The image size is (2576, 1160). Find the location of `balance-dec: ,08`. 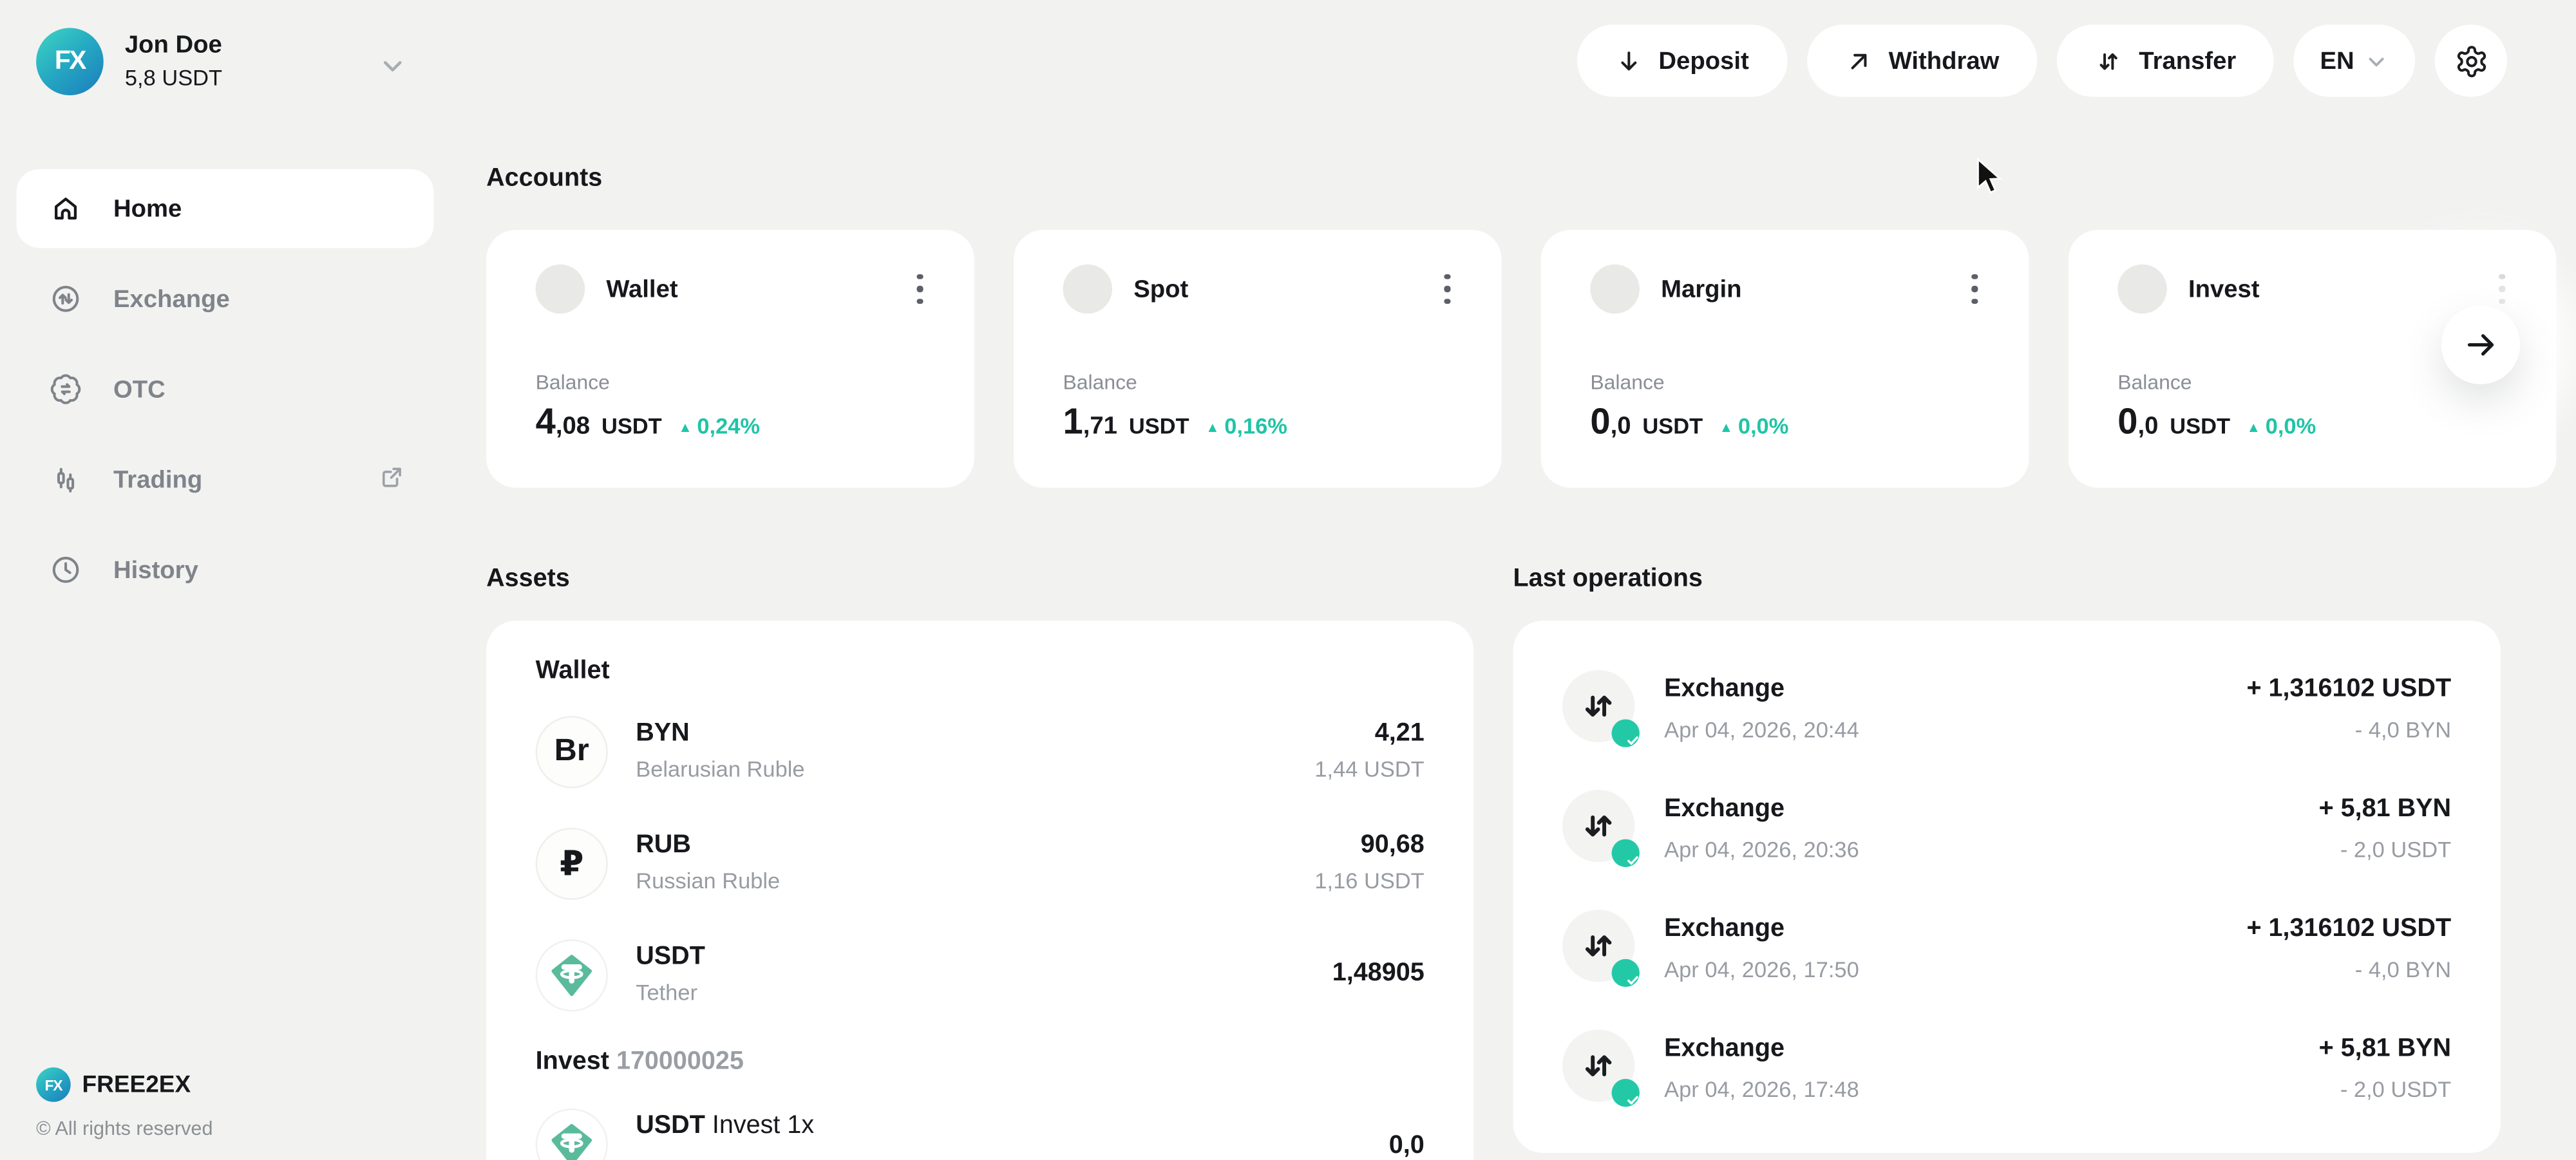

balance-dec: ,08 is located at coordinates (573, 426).